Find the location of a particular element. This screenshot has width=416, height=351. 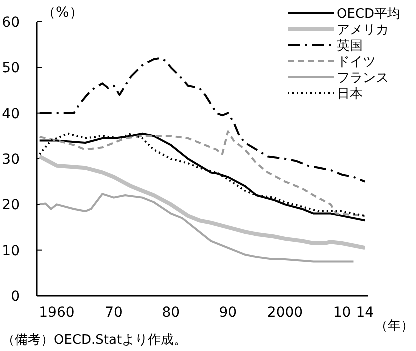

x-tick-label: 90 is located at coordinates (228, 313).